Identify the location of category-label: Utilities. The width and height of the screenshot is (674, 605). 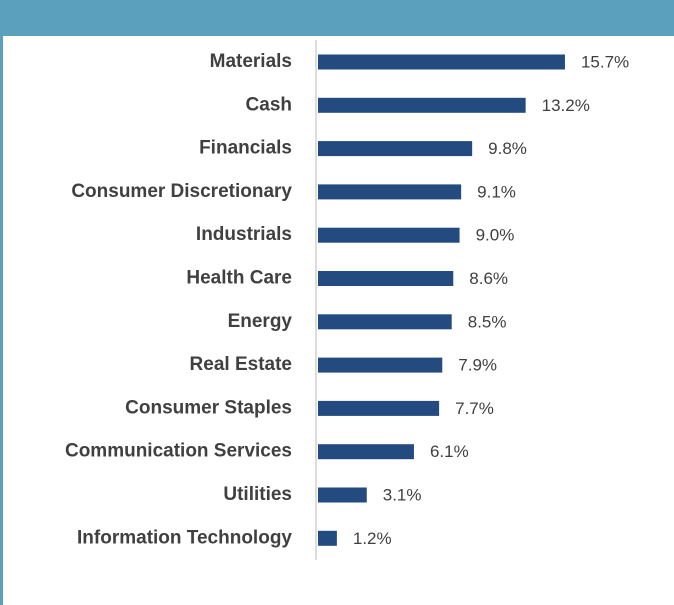
(257, 494).